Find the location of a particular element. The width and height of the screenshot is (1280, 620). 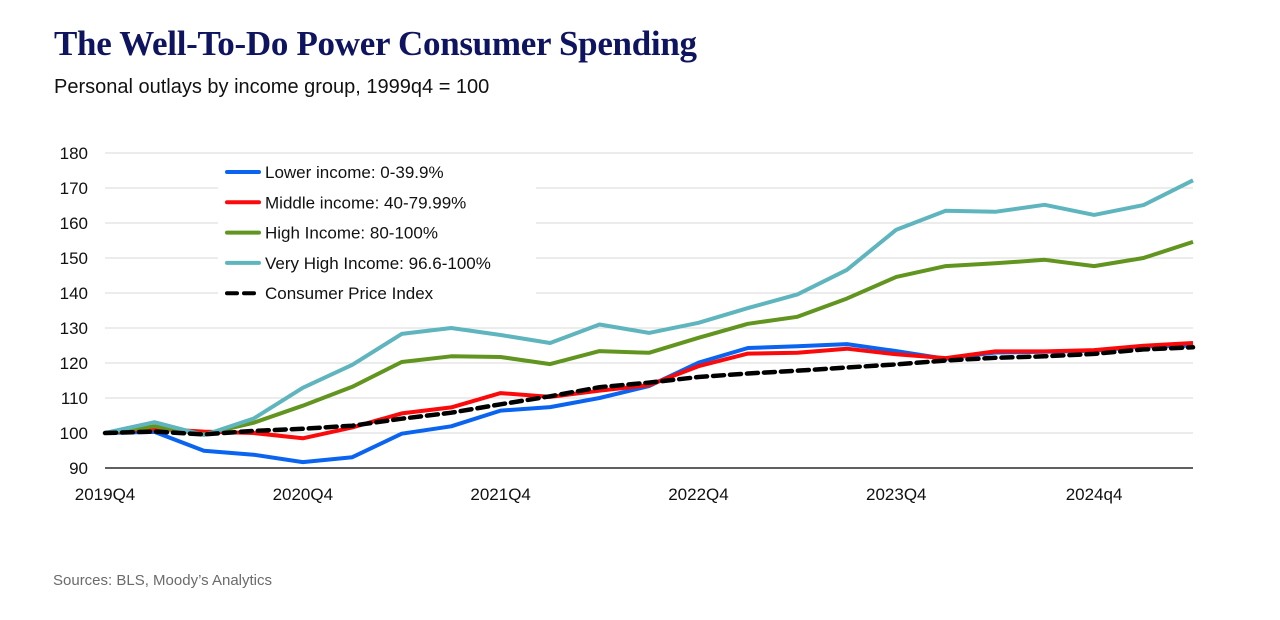

series-line-consumer-price-index is located at coordinates (649, 391).